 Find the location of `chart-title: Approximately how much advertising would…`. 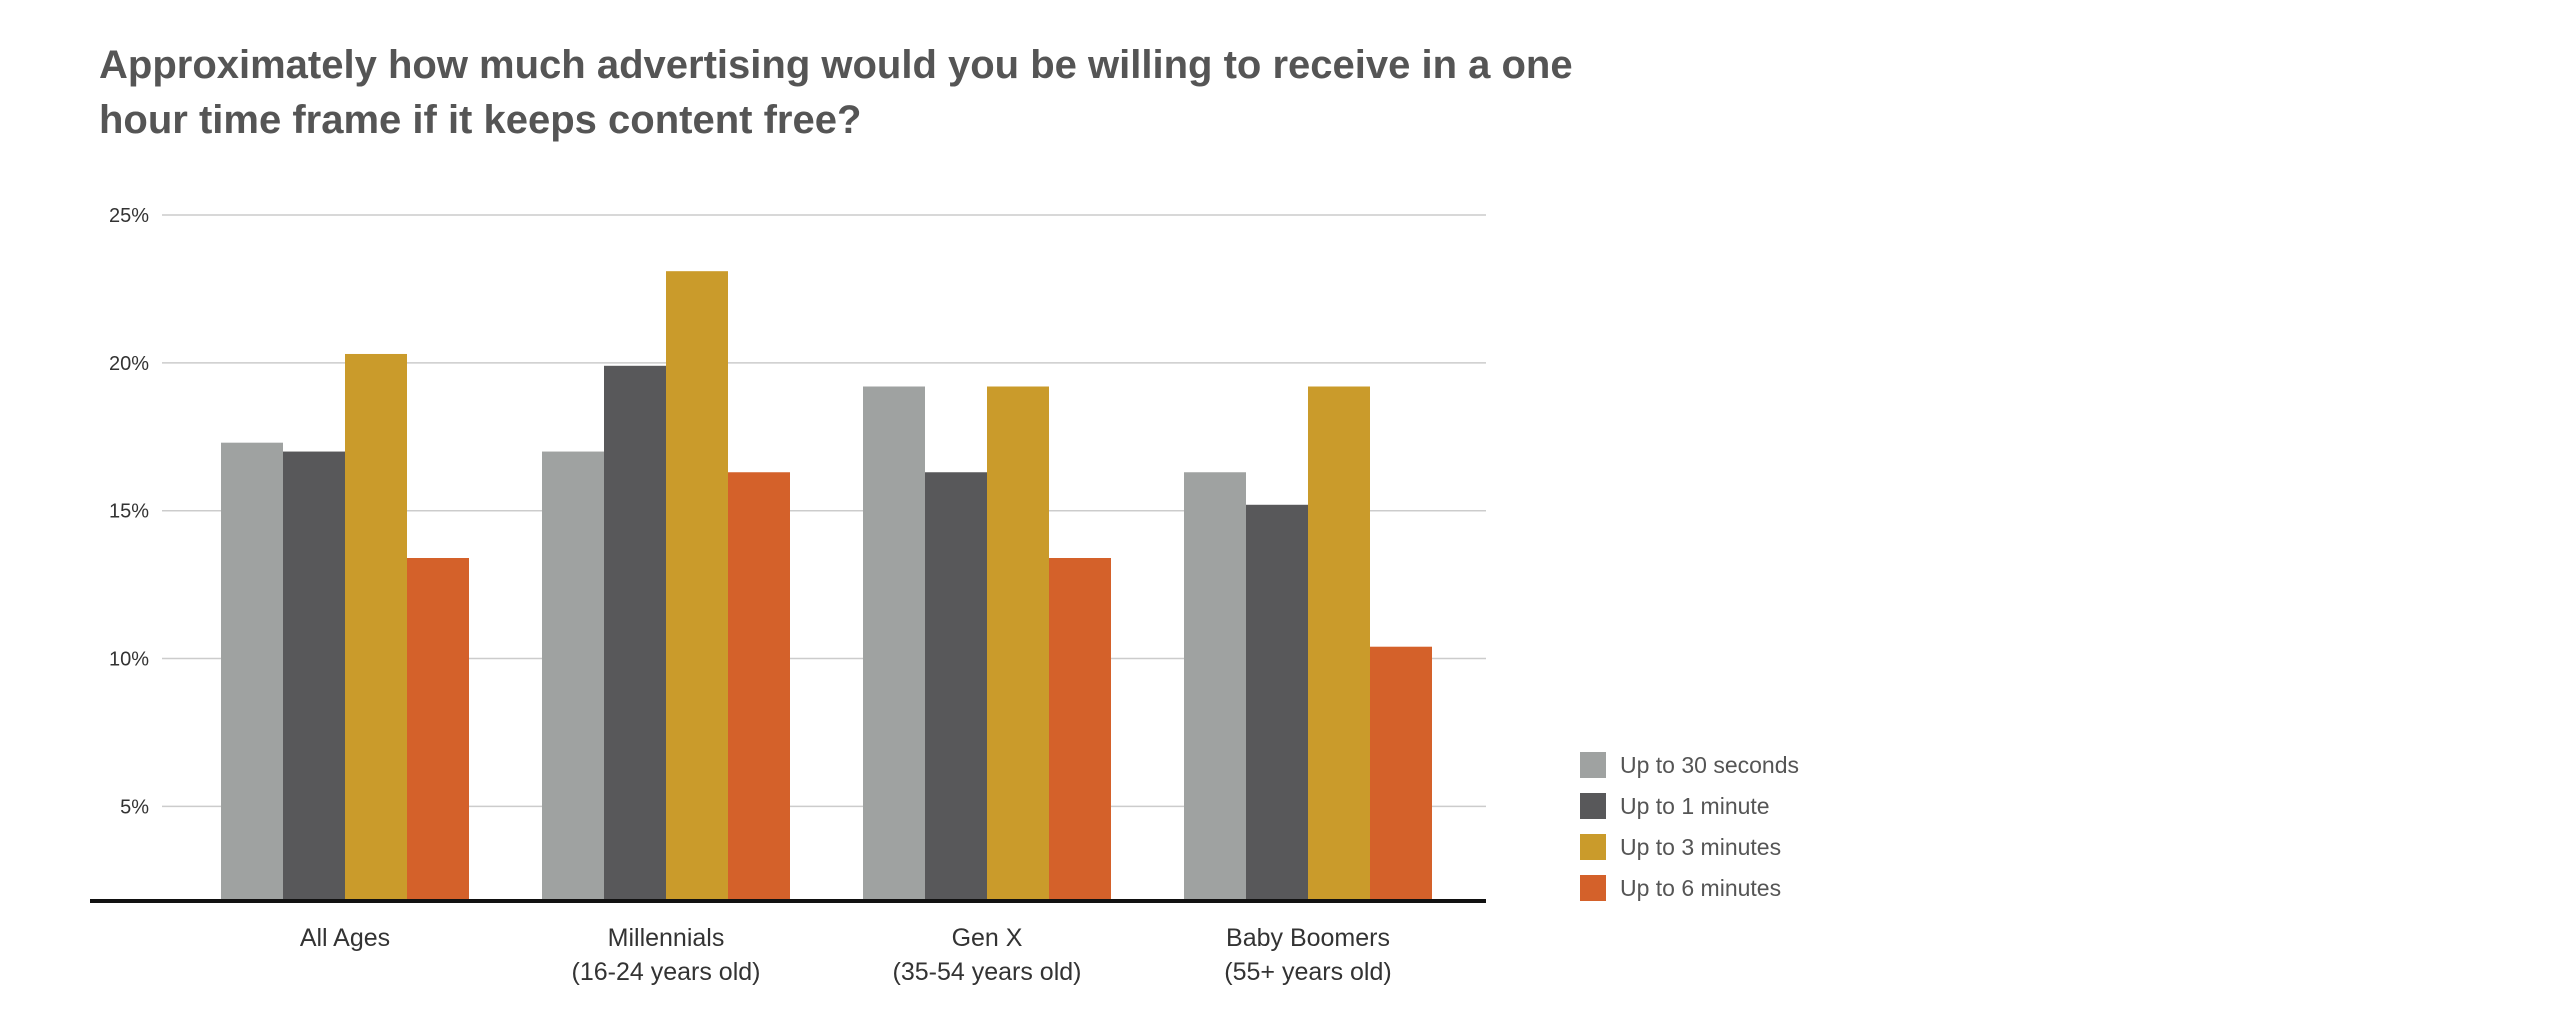

chart-title: Approximately how much advertising would… is located at coordinates (836, 92).